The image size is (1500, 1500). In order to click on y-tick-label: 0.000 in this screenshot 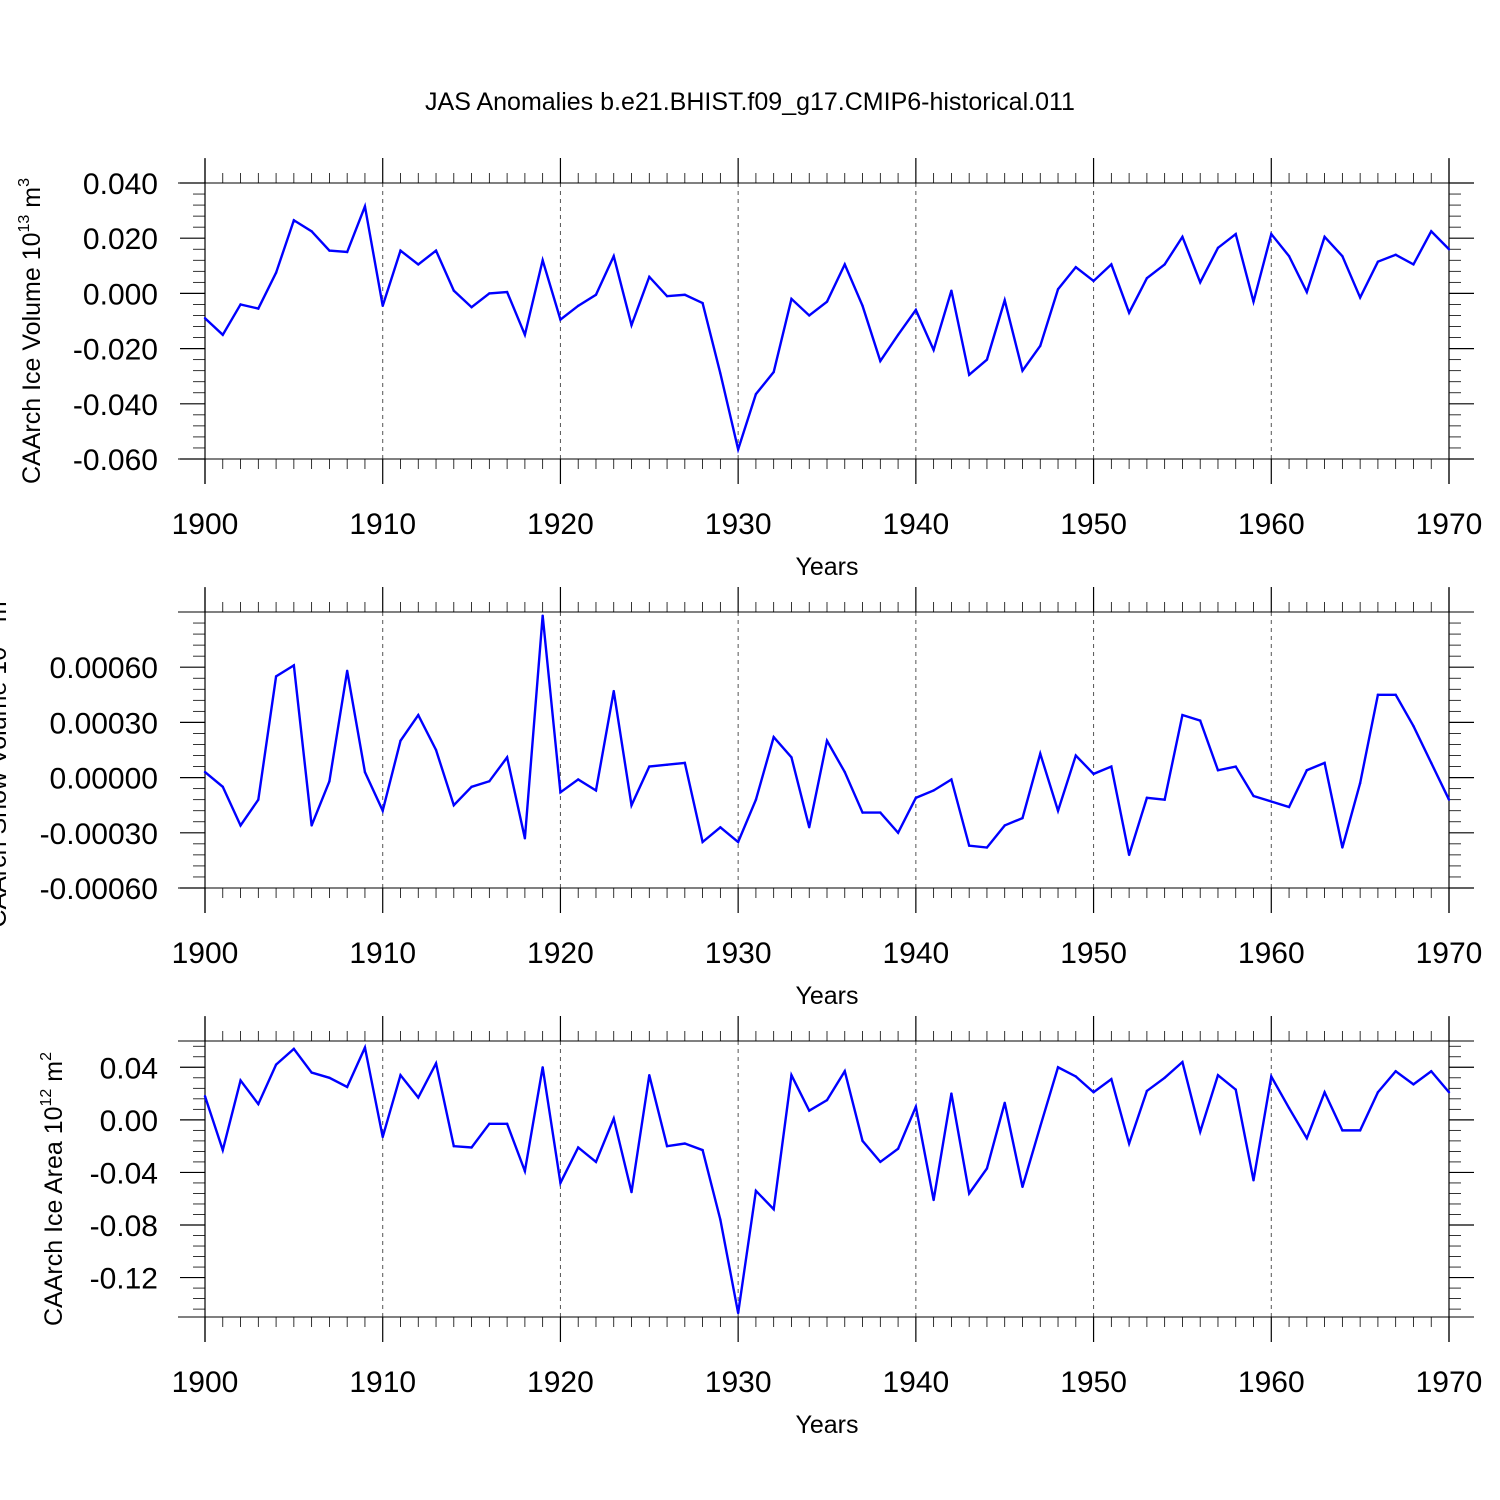, I will do `click(120, 294)`.